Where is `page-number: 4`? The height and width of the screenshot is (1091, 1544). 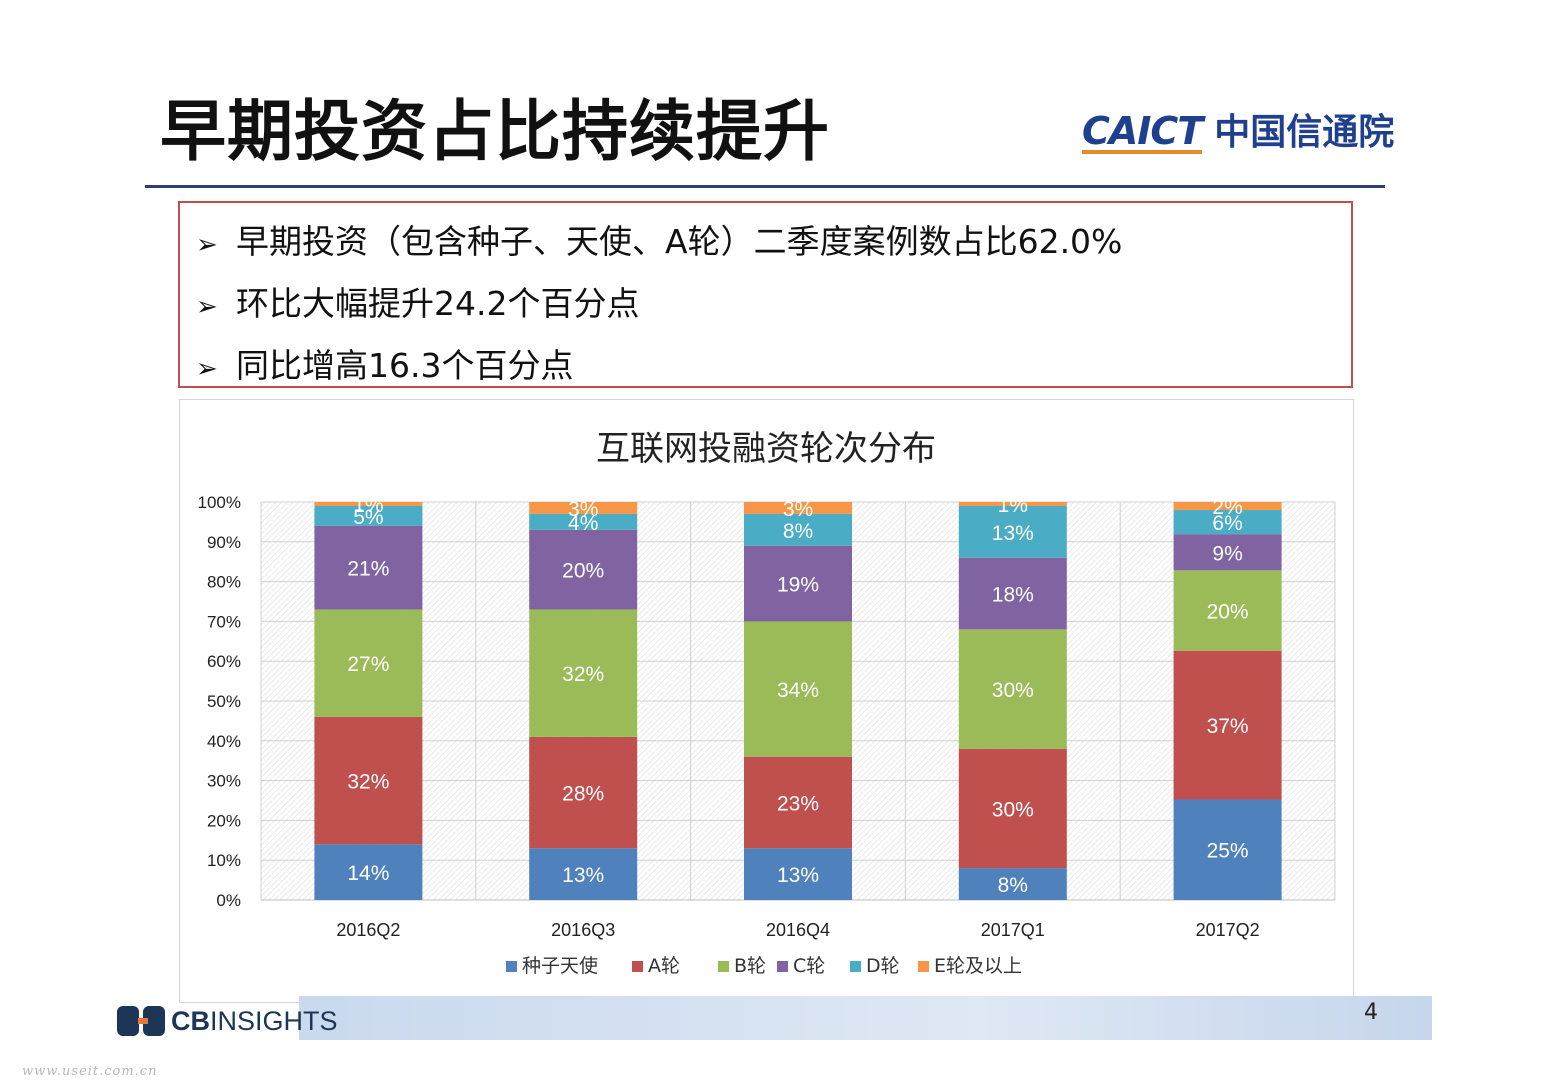
page-number: 4 is located at coordinates (1371, 1012).